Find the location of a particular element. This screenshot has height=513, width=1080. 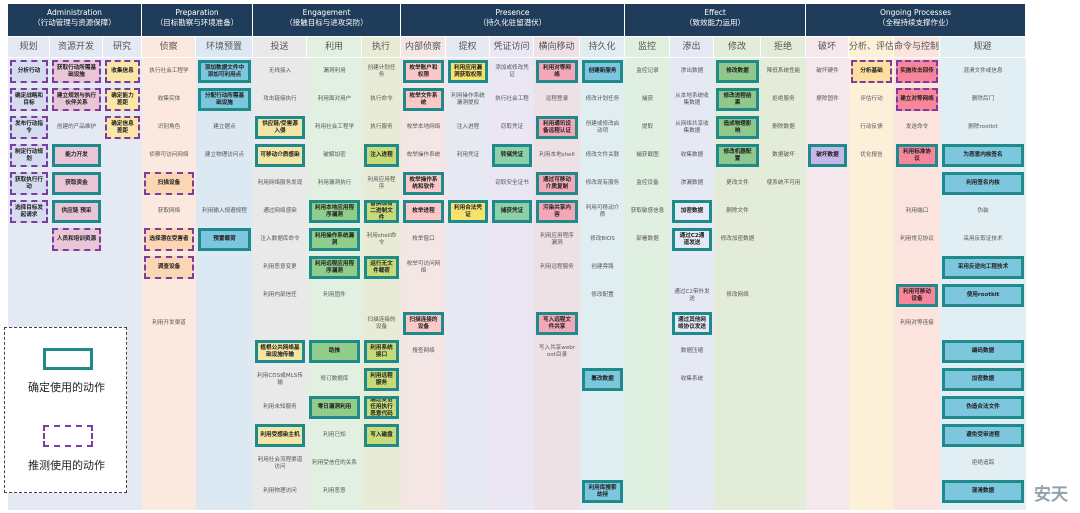

technique-cell: 造成物理影响 is located at coordinates (737, 127).